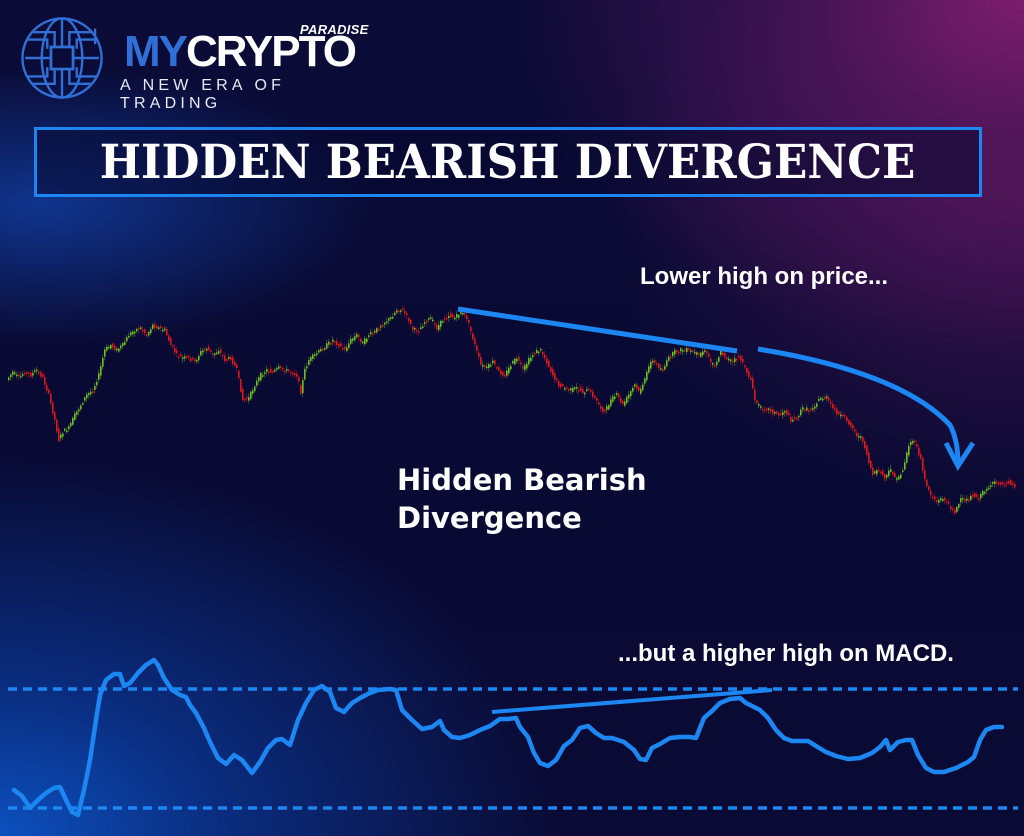 This screenshot has width=1024, height=836. I want to click on macd-higher-high-trendline, so click(632, 701).